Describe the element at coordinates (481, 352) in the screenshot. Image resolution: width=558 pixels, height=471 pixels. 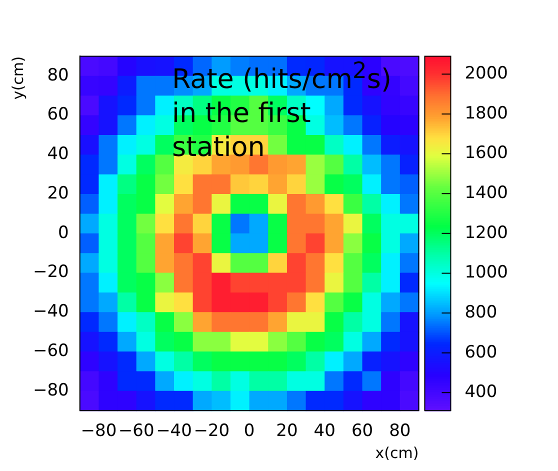
I see `color-bar-label: 600` at that location.